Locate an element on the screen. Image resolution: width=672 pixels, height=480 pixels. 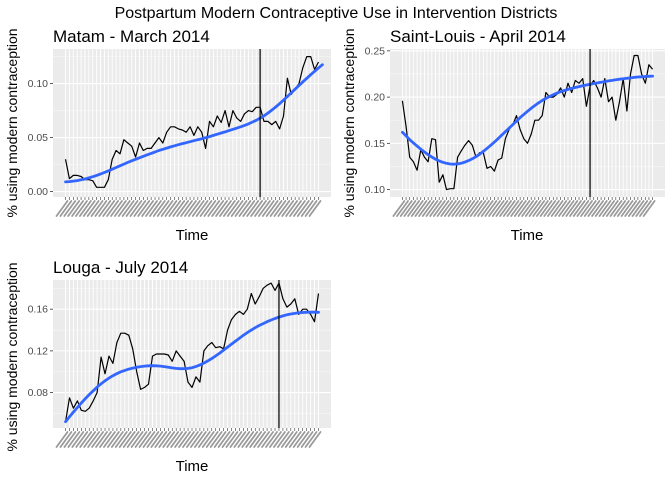
y-tick-label: 0.10 is located at coordinates (375, 190).